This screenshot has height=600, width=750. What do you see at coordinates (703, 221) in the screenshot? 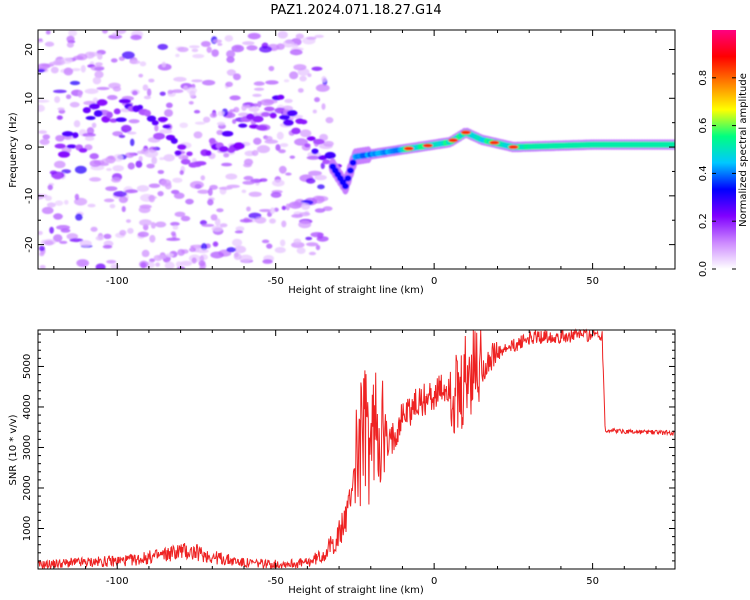
I see `colorbar-tick-label: 0.2` at bounding box center [703, 221].